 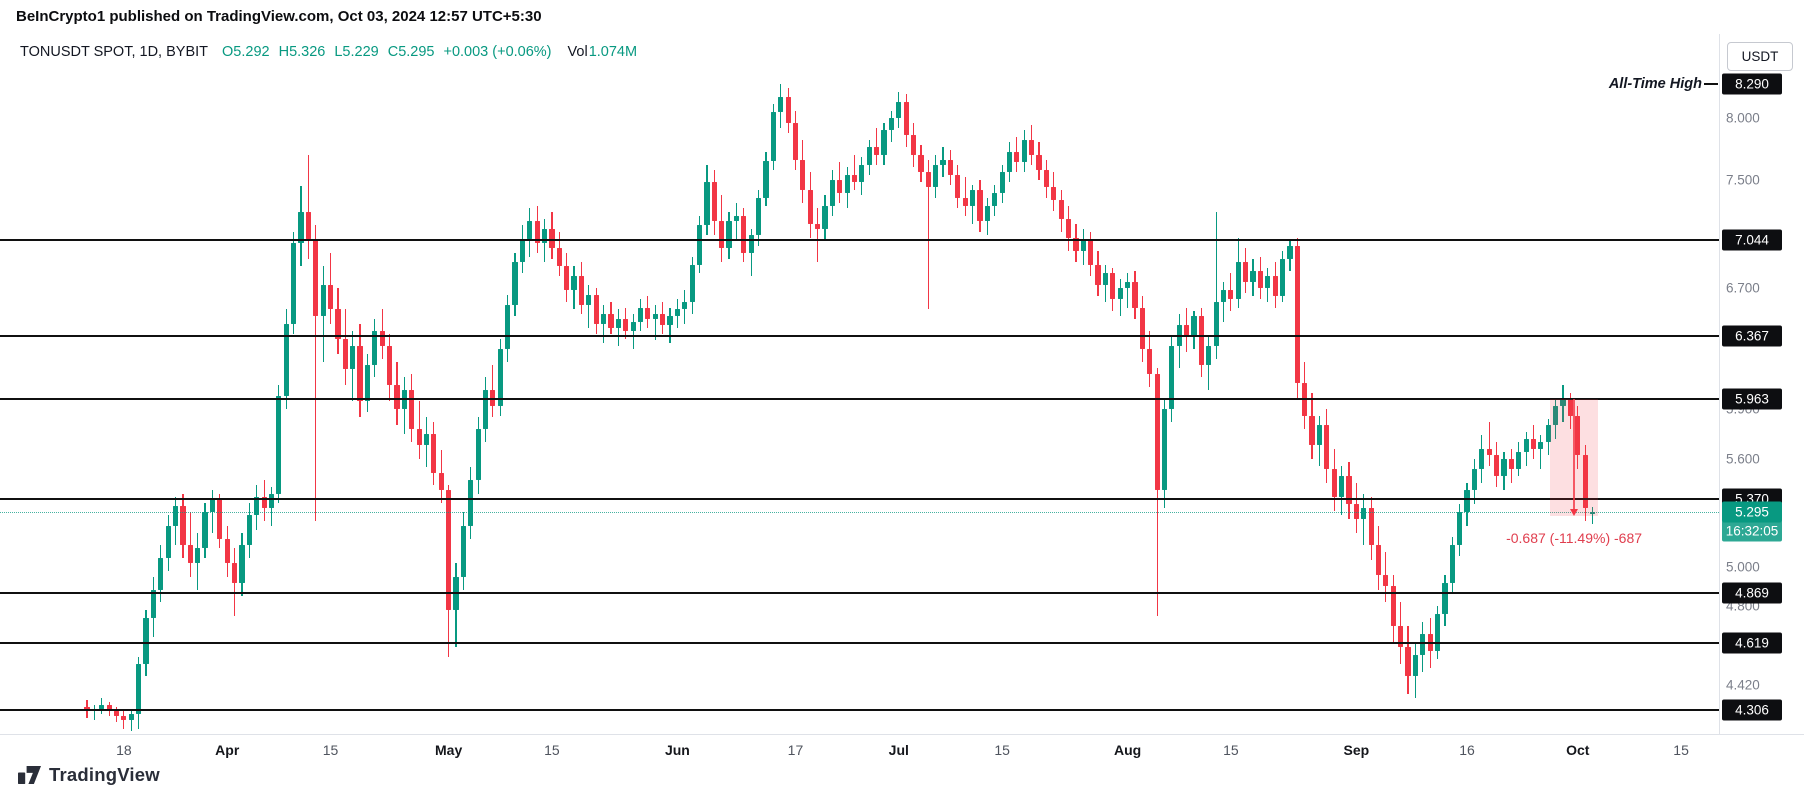 I want to click on price-axis-tick-label: 6.700, so click(x=1743, y=288).